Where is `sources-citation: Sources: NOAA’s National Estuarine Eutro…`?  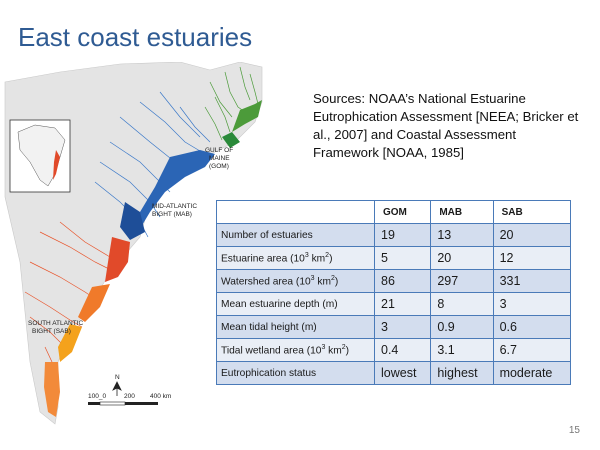
sources-citation: Sources: NOAA’s National Estuarine Eutro… is located at coordinates (446, 125).